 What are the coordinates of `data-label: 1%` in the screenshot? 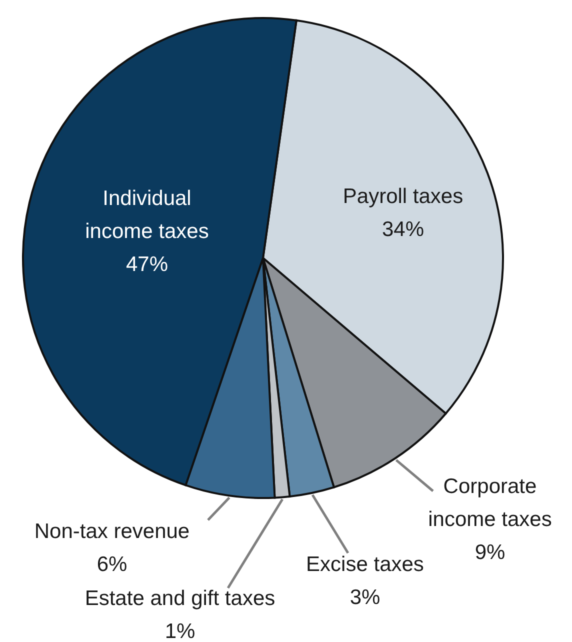 It's located at (180, 631).